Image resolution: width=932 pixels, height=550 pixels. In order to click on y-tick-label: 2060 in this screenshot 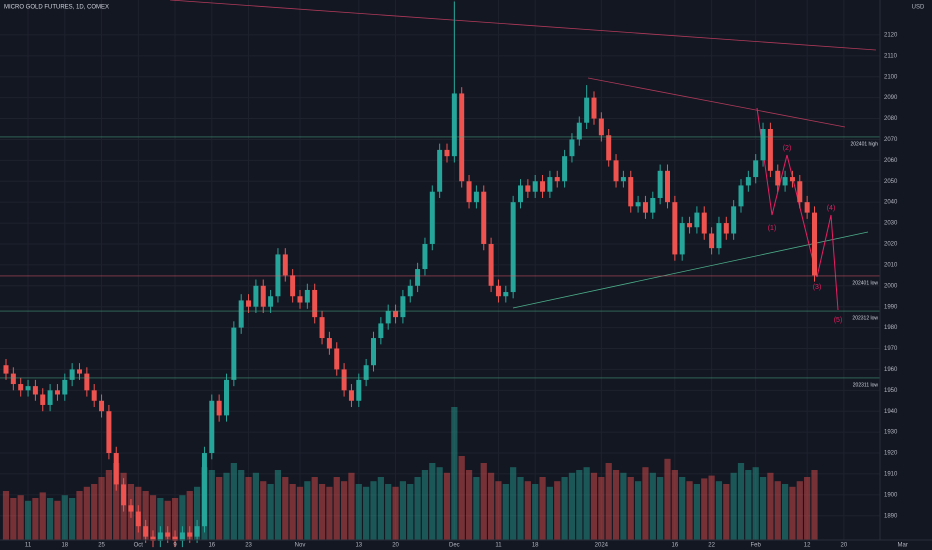, I will do `click(891, 161)`.